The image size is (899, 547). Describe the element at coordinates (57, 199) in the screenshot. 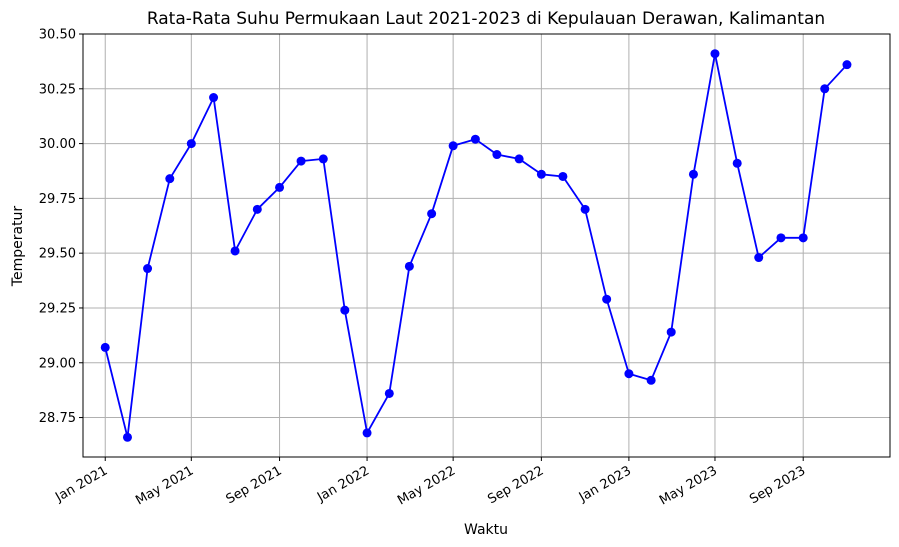

I see `y-tick-label: 29.75` at that location.